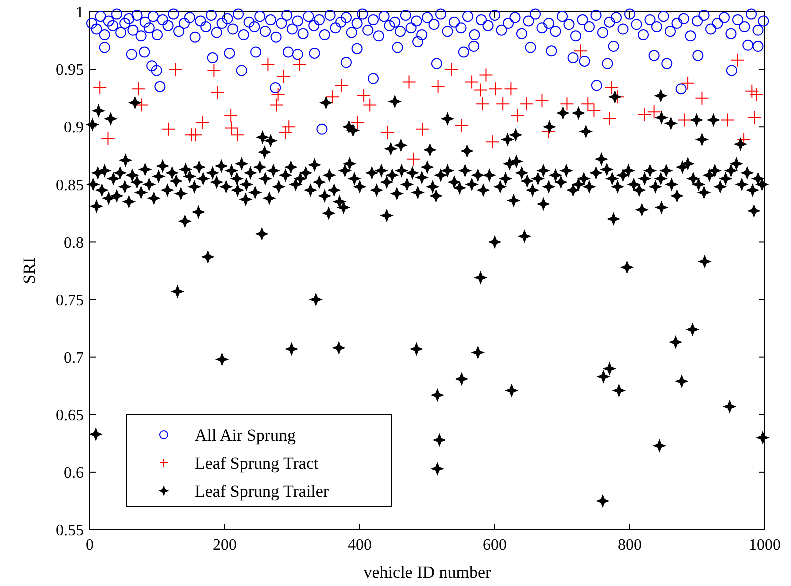 Image resolution: width=791 pixels, height=586 pixels. I want to click on y-axis-title: SRI, so click(29, 270).